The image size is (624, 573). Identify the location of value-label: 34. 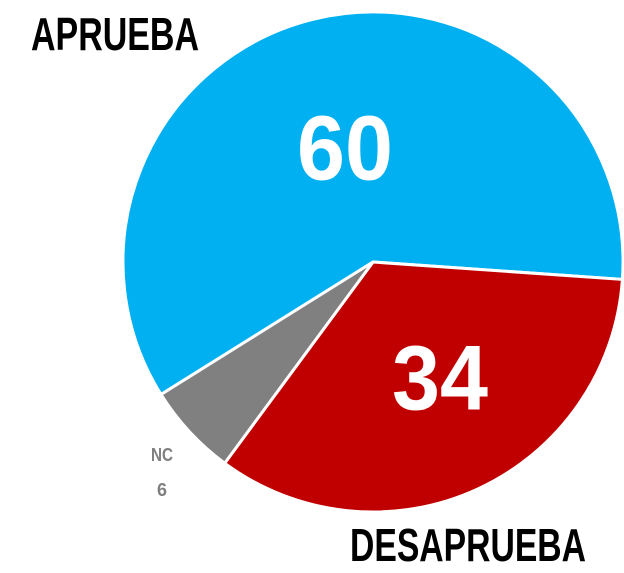
(440, 378).